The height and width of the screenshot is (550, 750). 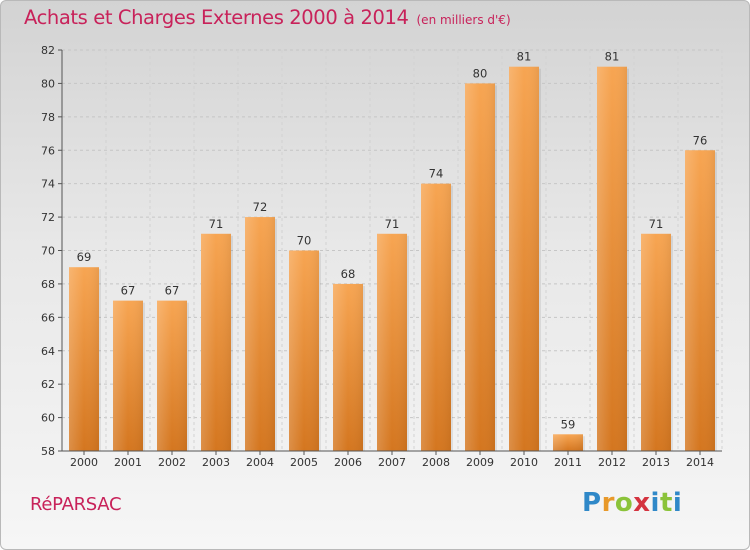 I want to click on y-tick-label: 64, so click(x=48, y=351).